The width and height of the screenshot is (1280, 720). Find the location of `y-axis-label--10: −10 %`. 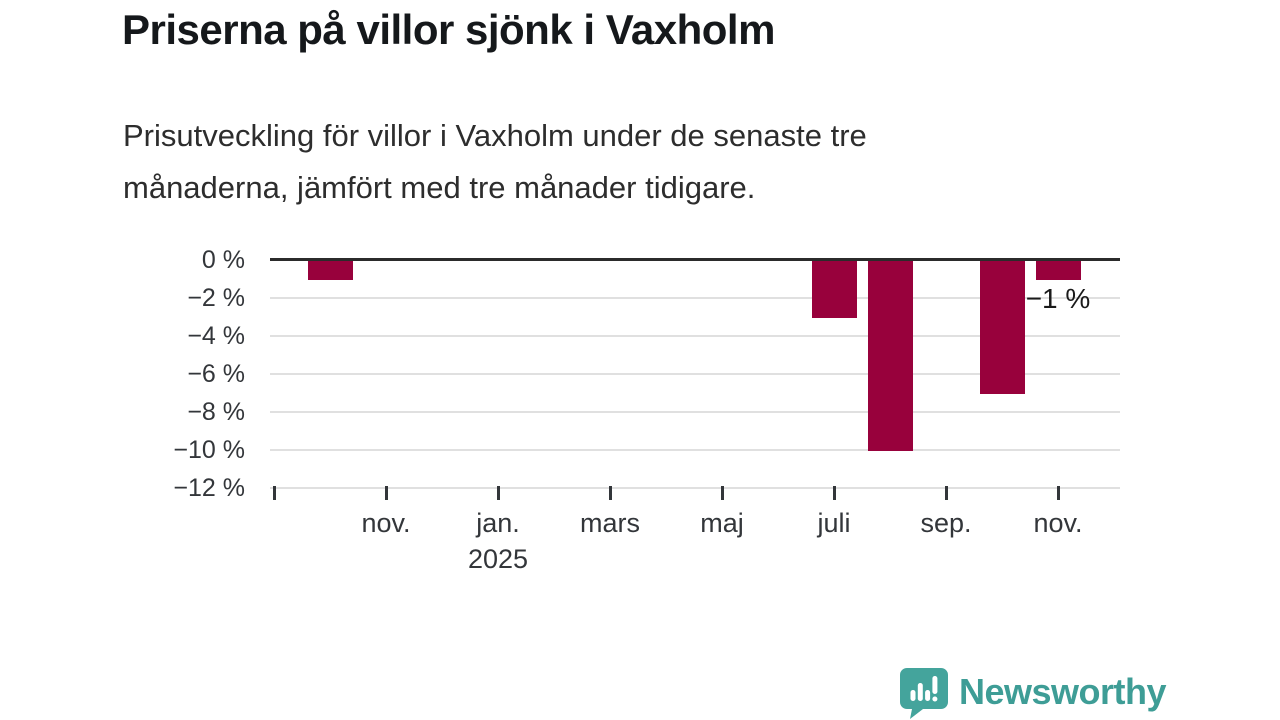

y-axis-label--10: −10 % is located at coordinates (209, 450).